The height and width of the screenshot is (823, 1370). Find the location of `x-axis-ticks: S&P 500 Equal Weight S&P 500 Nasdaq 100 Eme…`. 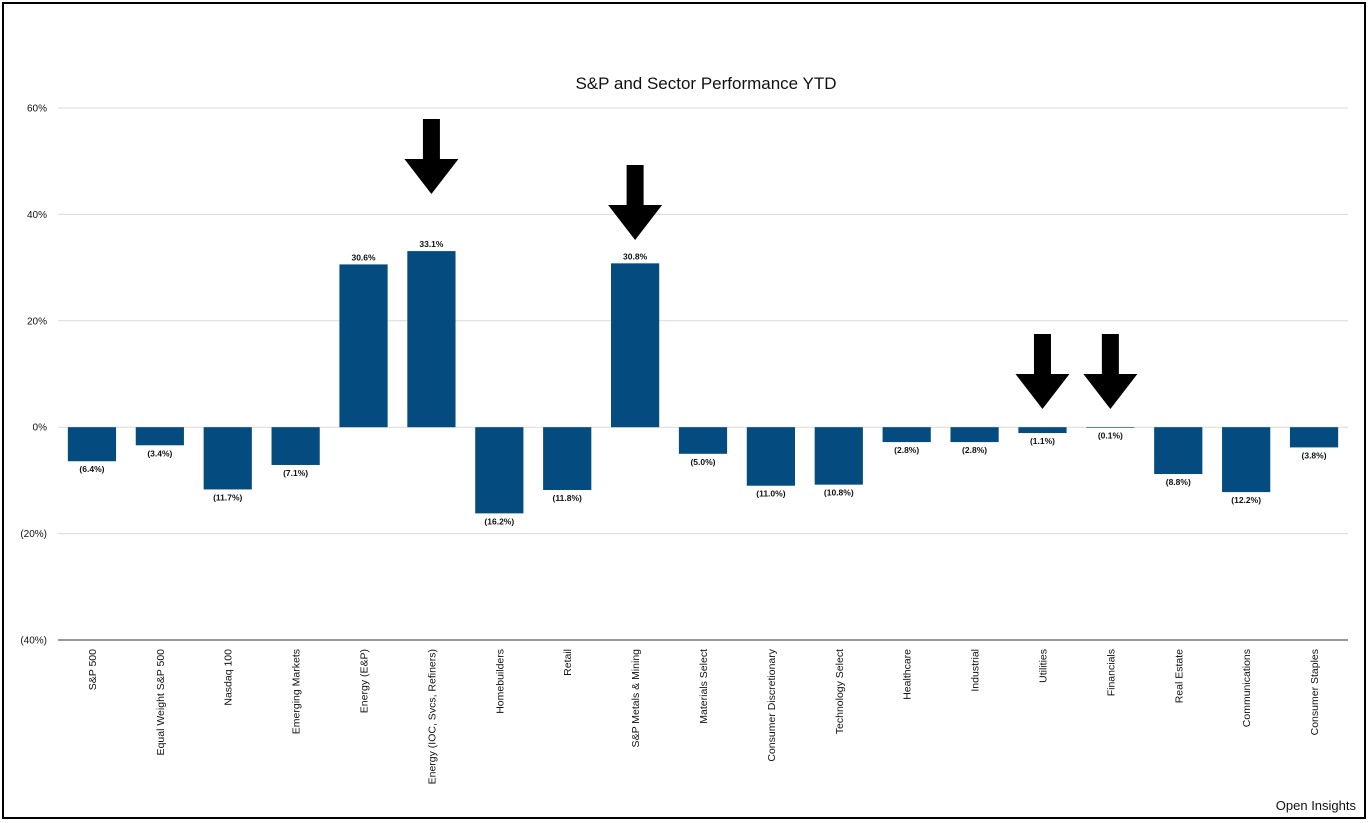

x-axis-ticks: S&P 500 Equal Weight S&P 500 Nasdaq 100 Eme… is located at coordinates (704, 716).